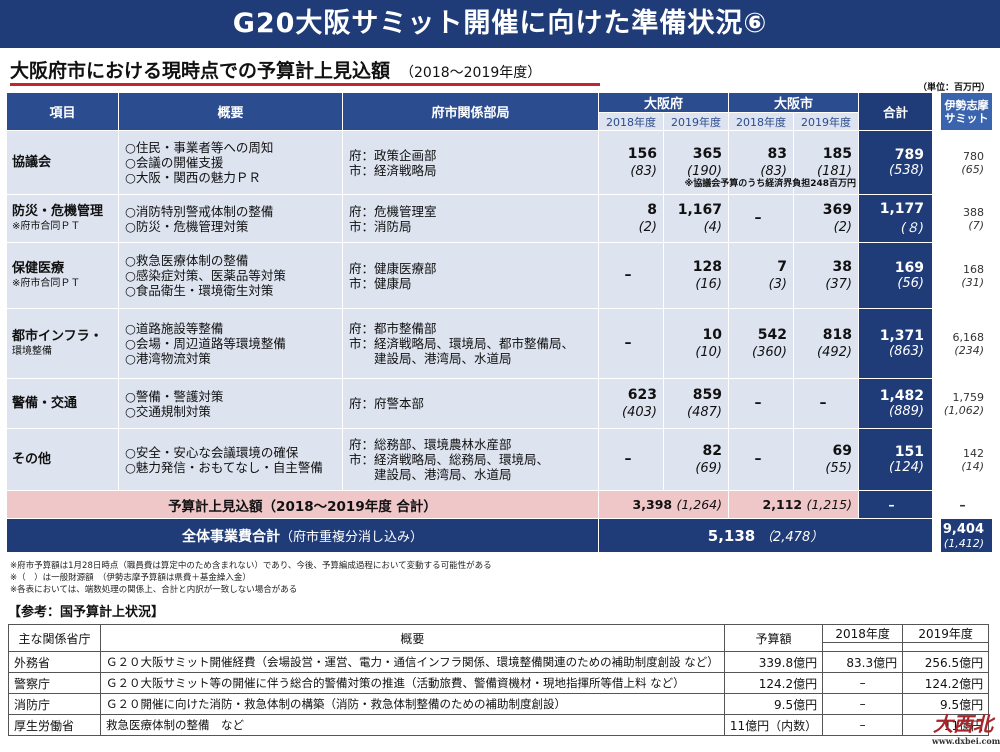 The height and width of the screenshot is (752, 1000). Describe the element at coordinates (842, 227) in the screenshot. I see `city-2019-cell-sub: (2)` at that location.